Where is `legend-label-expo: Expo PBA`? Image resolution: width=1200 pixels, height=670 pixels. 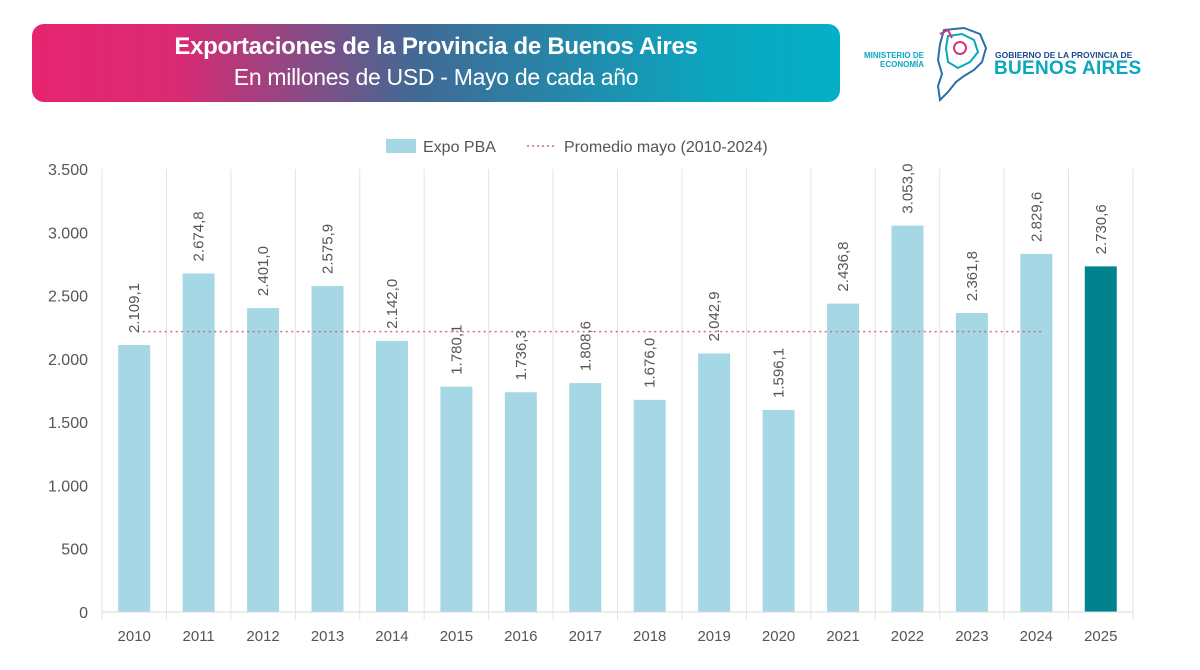 legend-label-expo: Expo PBA is located at coordinates (459, 147).